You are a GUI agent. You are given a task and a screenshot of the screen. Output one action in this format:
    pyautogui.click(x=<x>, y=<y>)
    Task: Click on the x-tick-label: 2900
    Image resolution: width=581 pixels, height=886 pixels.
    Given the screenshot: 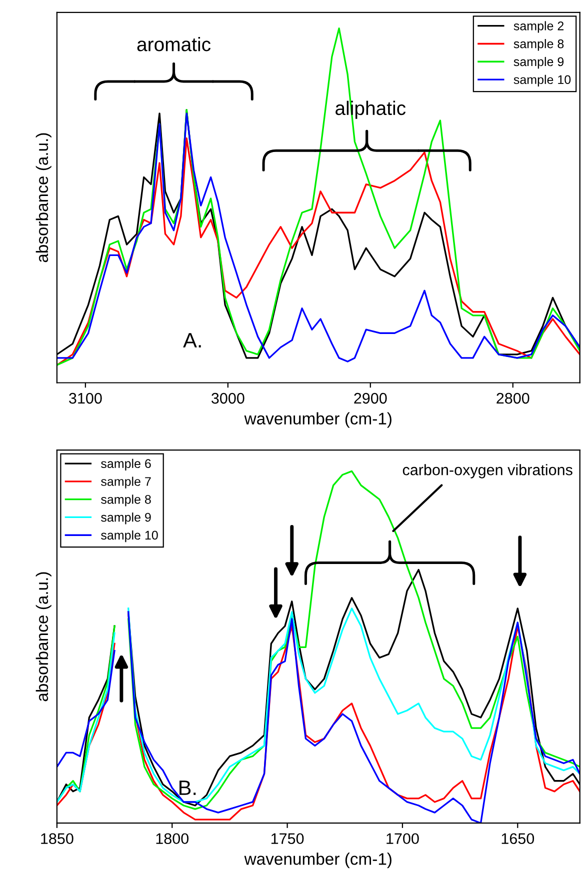 What is the action you would take?
    pyautogui.click(x=370, y=398)
    